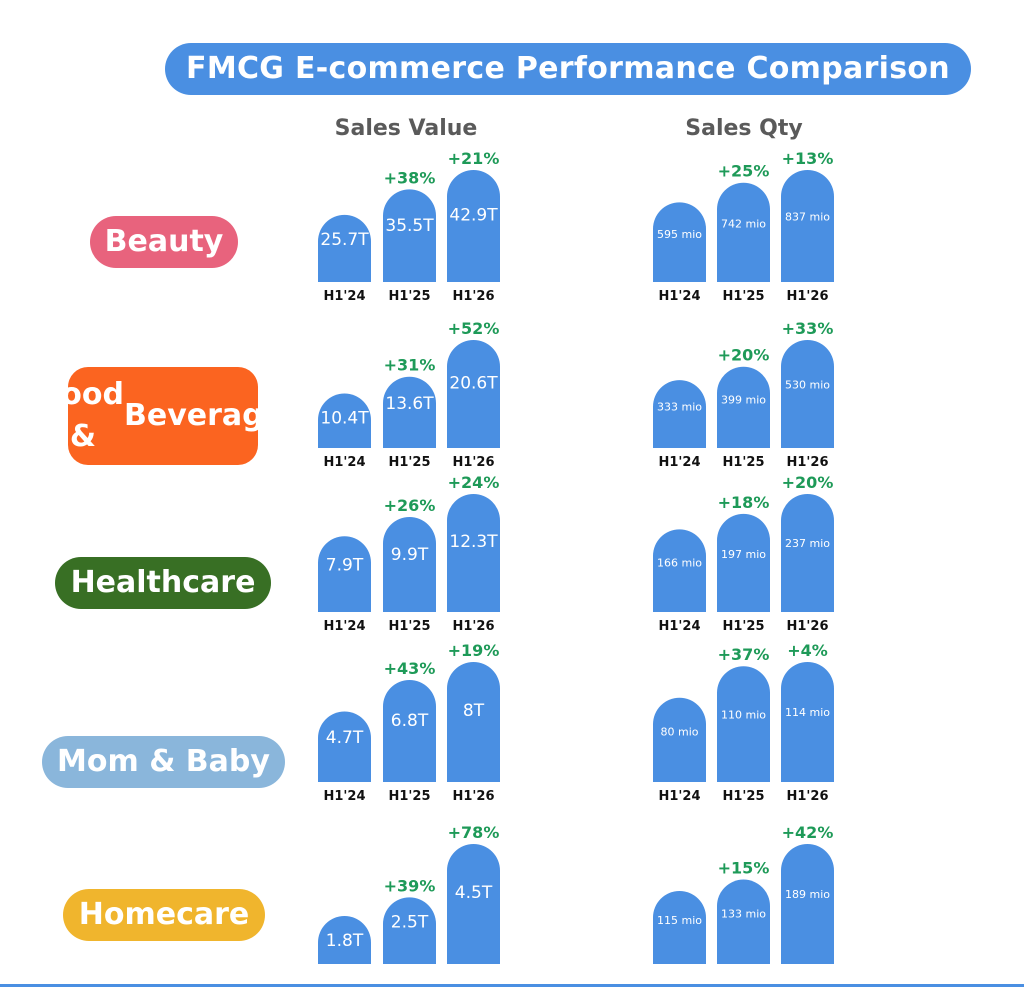  Describe the element at coordinates (807, 894) in the screenshot. I see `sales_qty-value-label: 189 mio` at that location.